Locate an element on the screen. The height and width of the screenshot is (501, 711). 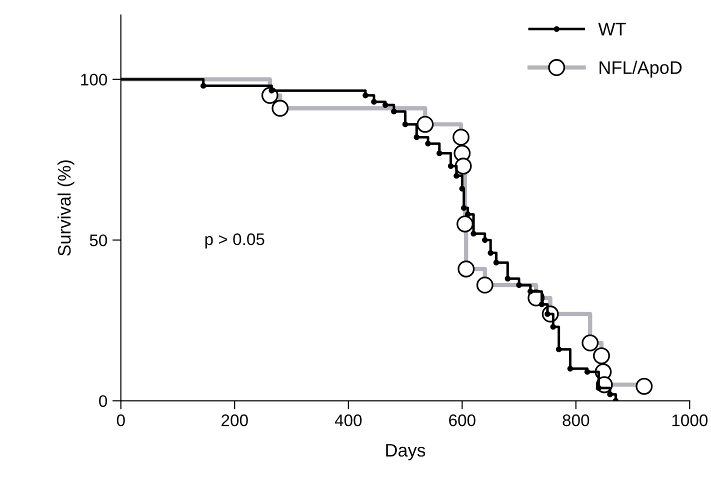
annotation: p > 0.05 is located at coordinates (234, 240).